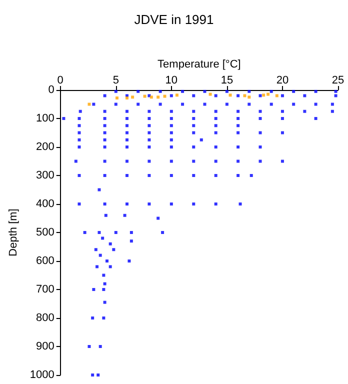 The height and width of the screenshot is (384, 348). What do you see at coordinates (45, 232) in the screenshot?
I see `y-tick-label: 500` at bounding box center [45, 232].